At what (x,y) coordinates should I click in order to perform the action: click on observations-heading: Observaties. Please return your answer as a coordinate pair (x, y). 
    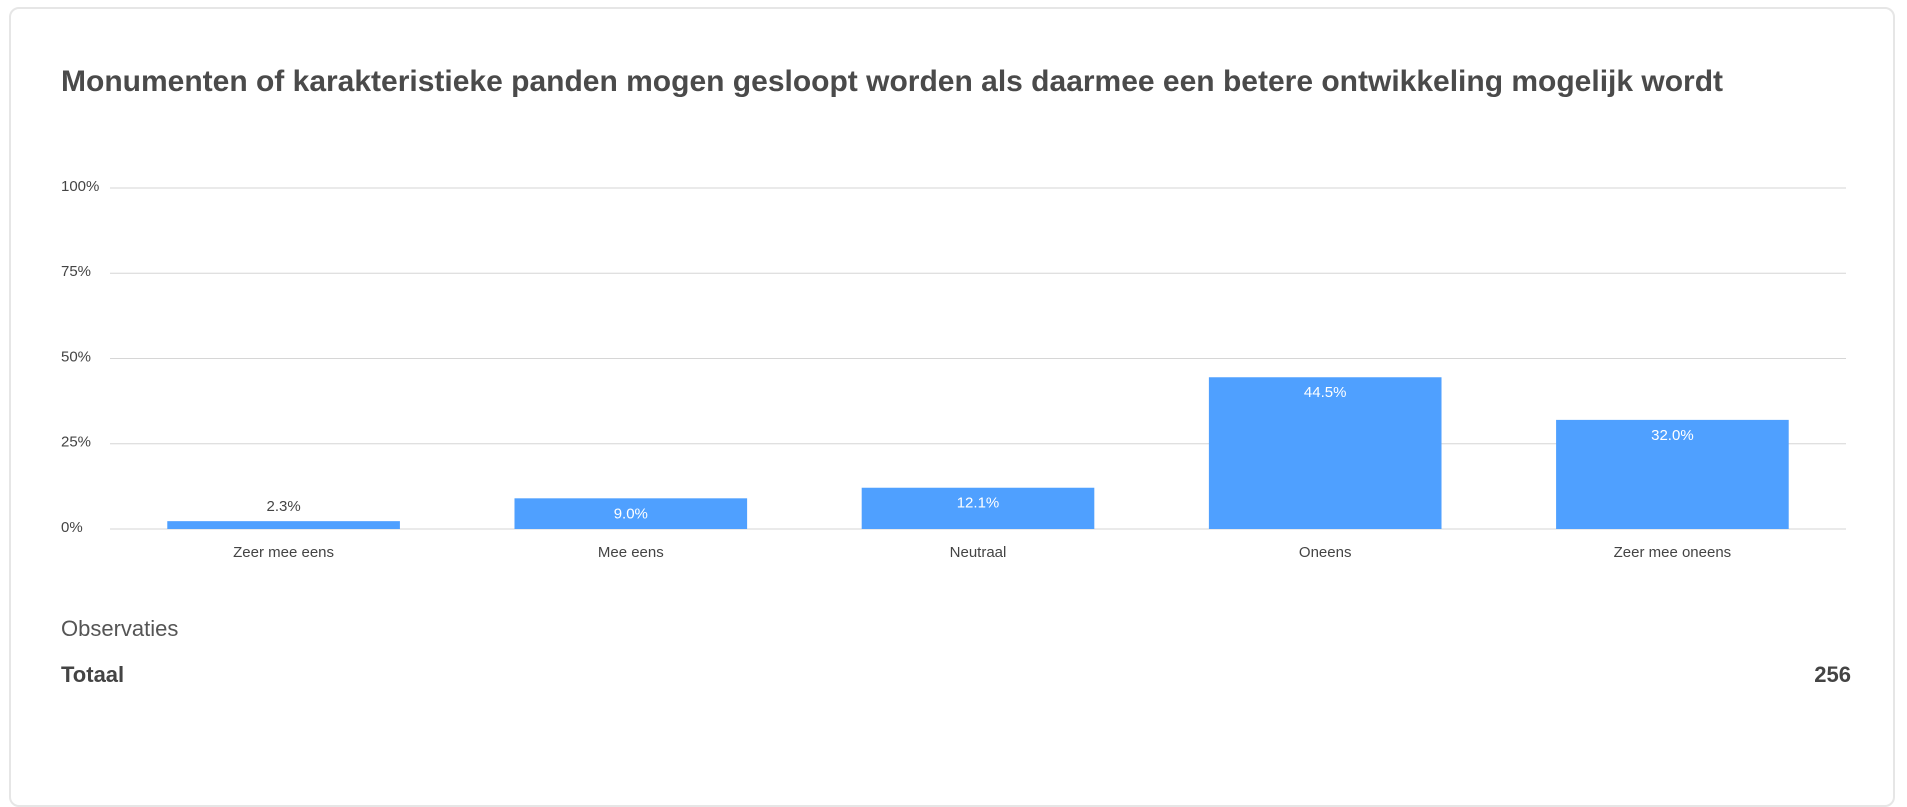
    Looking at the image, I should click on (120, 628).